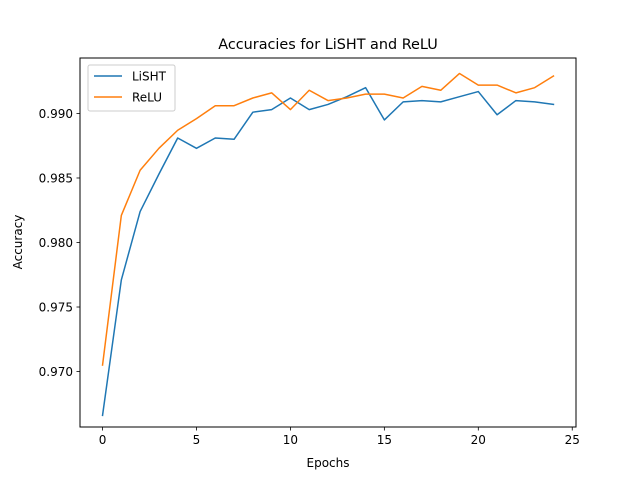 Image resolution: width=640 pixels, height=480 pixels. Describe the element at coordinates (197, 440) in the screenshot. I see `x-tick-label: 5` at that location.